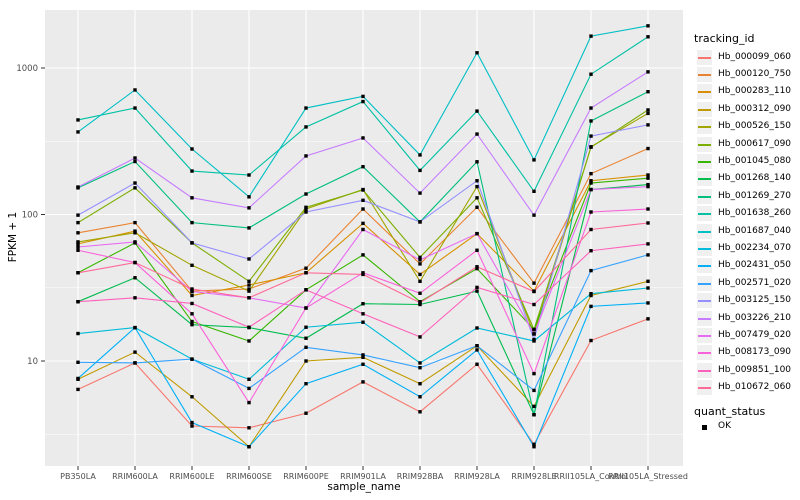  Describe the element at coordinates (755, 247) in the screenshot. I see `legend-entry-label: Hb_002234_070` at that location.